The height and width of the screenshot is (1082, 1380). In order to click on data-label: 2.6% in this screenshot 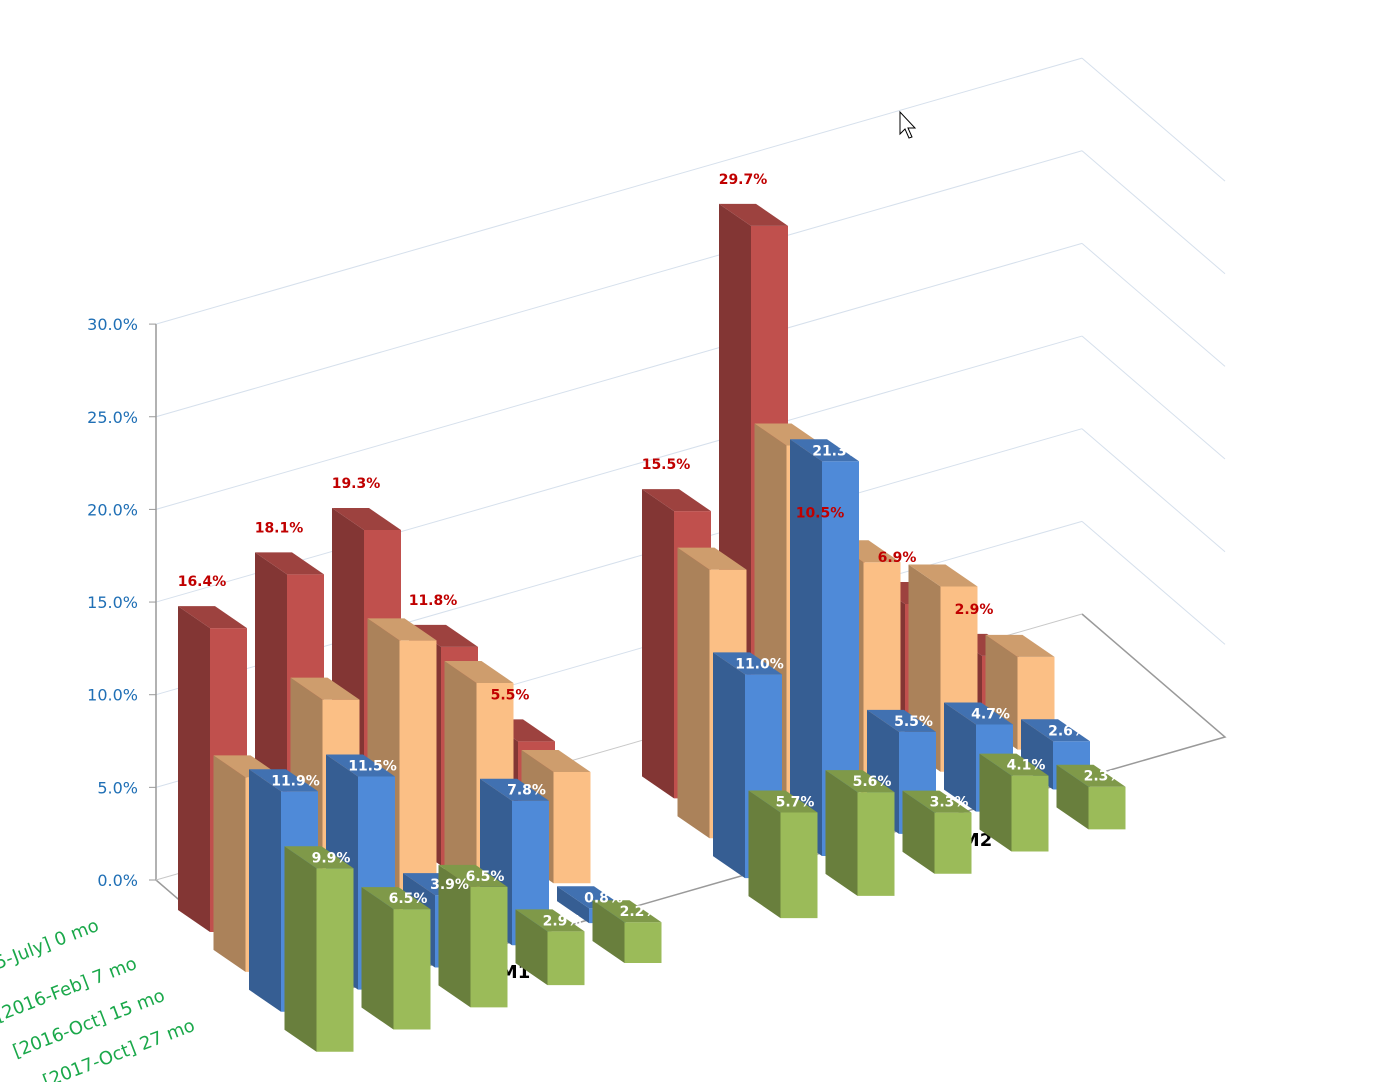, I will do `click(1067, 731)`.